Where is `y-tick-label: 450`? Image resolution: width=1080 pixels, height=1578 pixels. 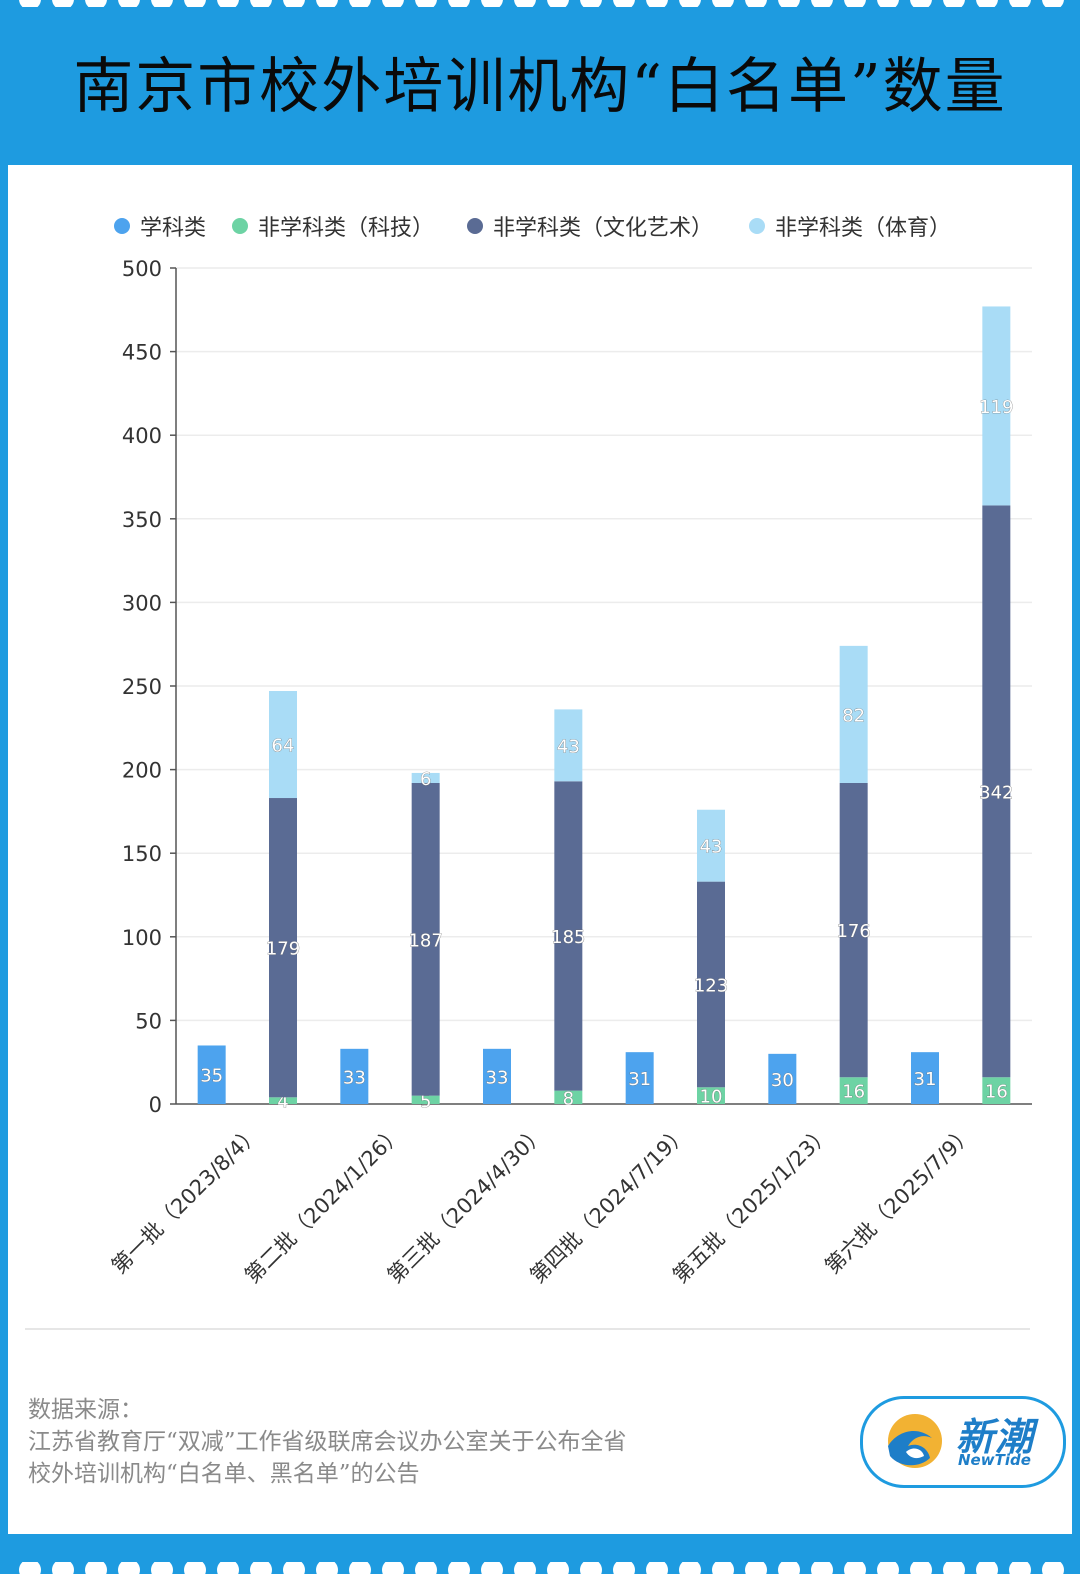 y-tick-label: 450 is located at coordinates (142, 353).